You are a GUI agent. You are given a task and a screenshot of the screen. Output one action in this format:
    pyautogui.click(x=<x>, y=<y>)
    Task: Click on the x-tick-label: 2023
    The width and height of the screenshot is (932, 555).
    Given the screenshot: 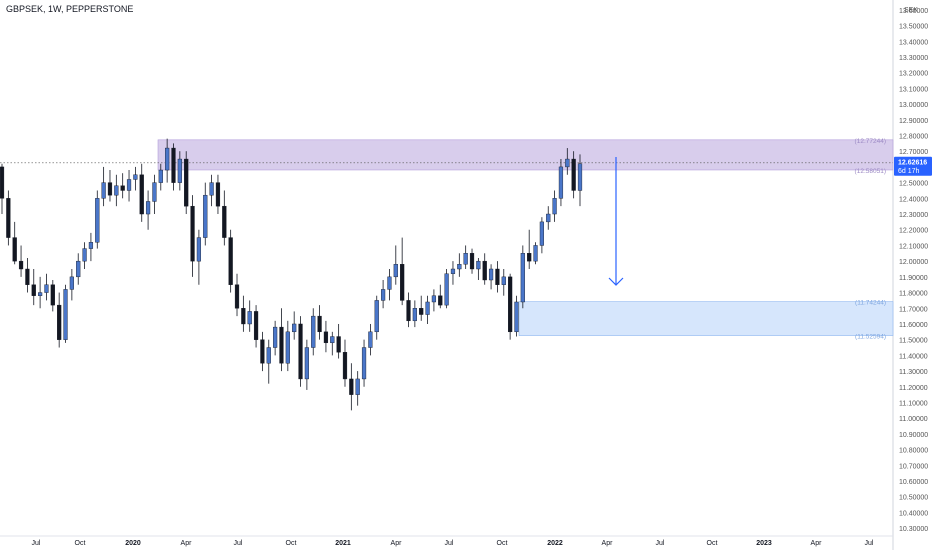 What is the action you would take?
    pyautogui.click(x=764, y=543)
    